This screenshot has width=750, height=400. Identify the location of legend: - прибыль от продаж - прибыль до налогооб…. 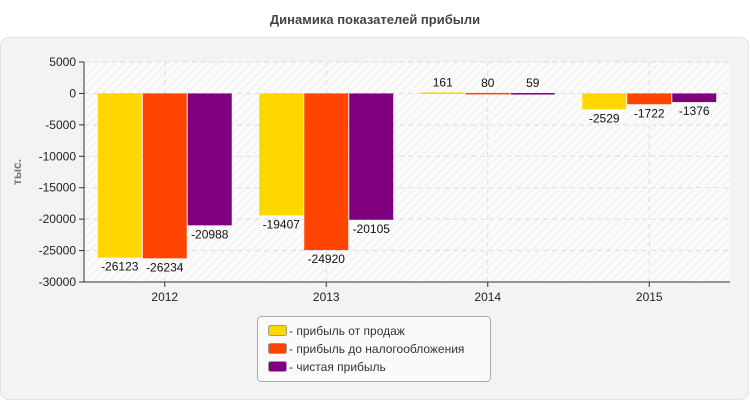
(374, 349).